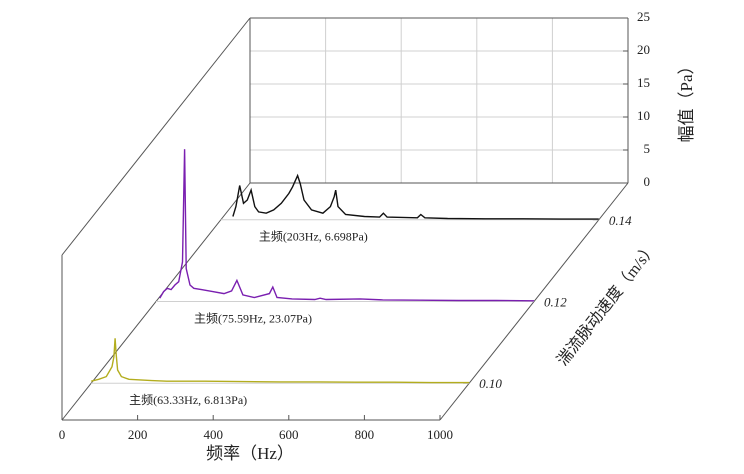 This screenshot has width=744, height=474. I want to click on axis-line, so click(156, 136).